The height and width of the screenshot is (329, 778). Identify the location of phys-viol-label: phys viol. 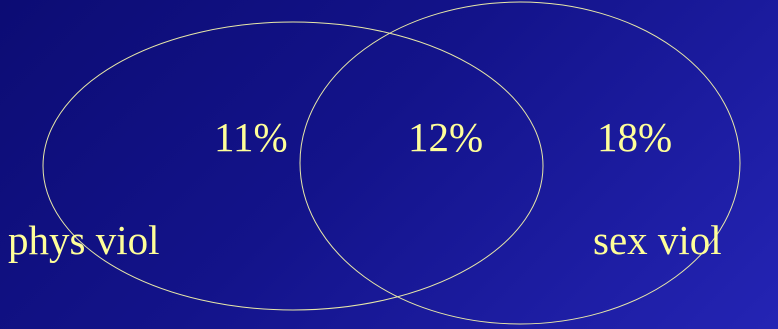
(84, 240).